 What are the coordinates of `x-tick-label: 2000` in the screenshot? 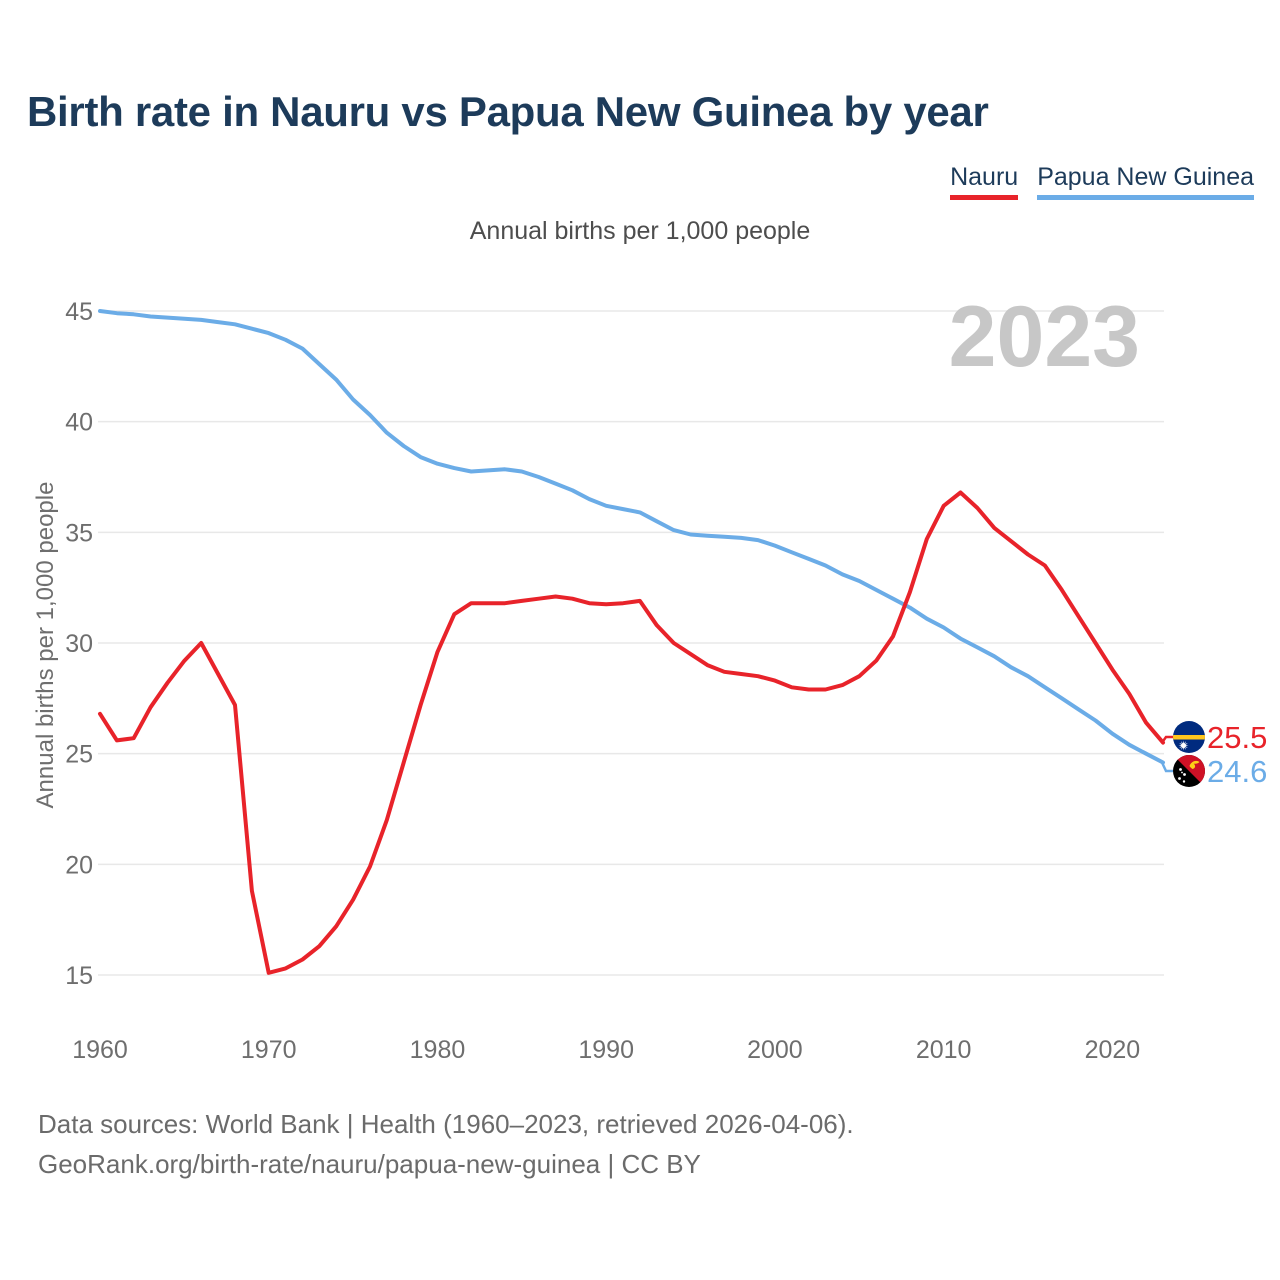 It's located at (775, 1050).